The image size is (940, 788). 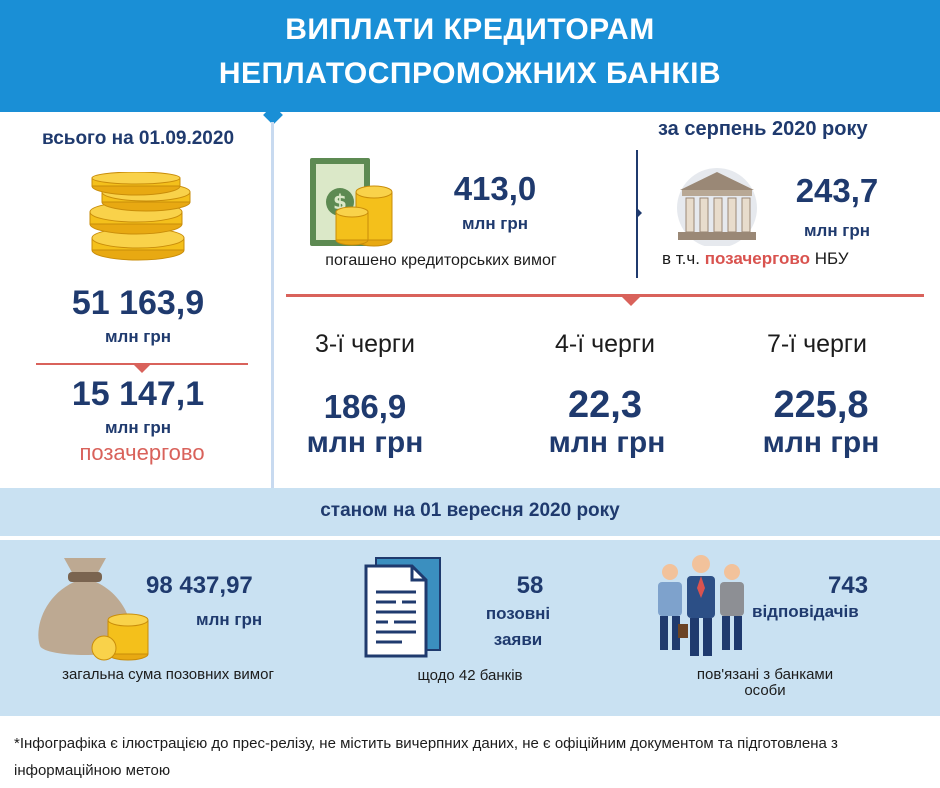 I want to click on queue-3-unit: млн грн, so click(x=365, y=442).